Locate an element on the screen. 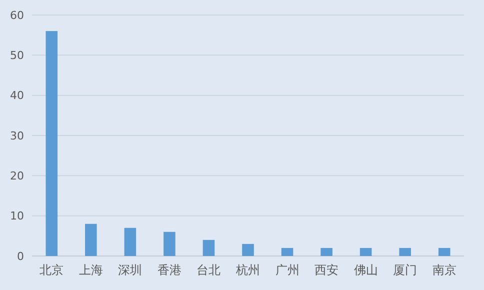 The image size is (484, 290). x-tick-label: 厦门 is located at coordinates (405, 270).